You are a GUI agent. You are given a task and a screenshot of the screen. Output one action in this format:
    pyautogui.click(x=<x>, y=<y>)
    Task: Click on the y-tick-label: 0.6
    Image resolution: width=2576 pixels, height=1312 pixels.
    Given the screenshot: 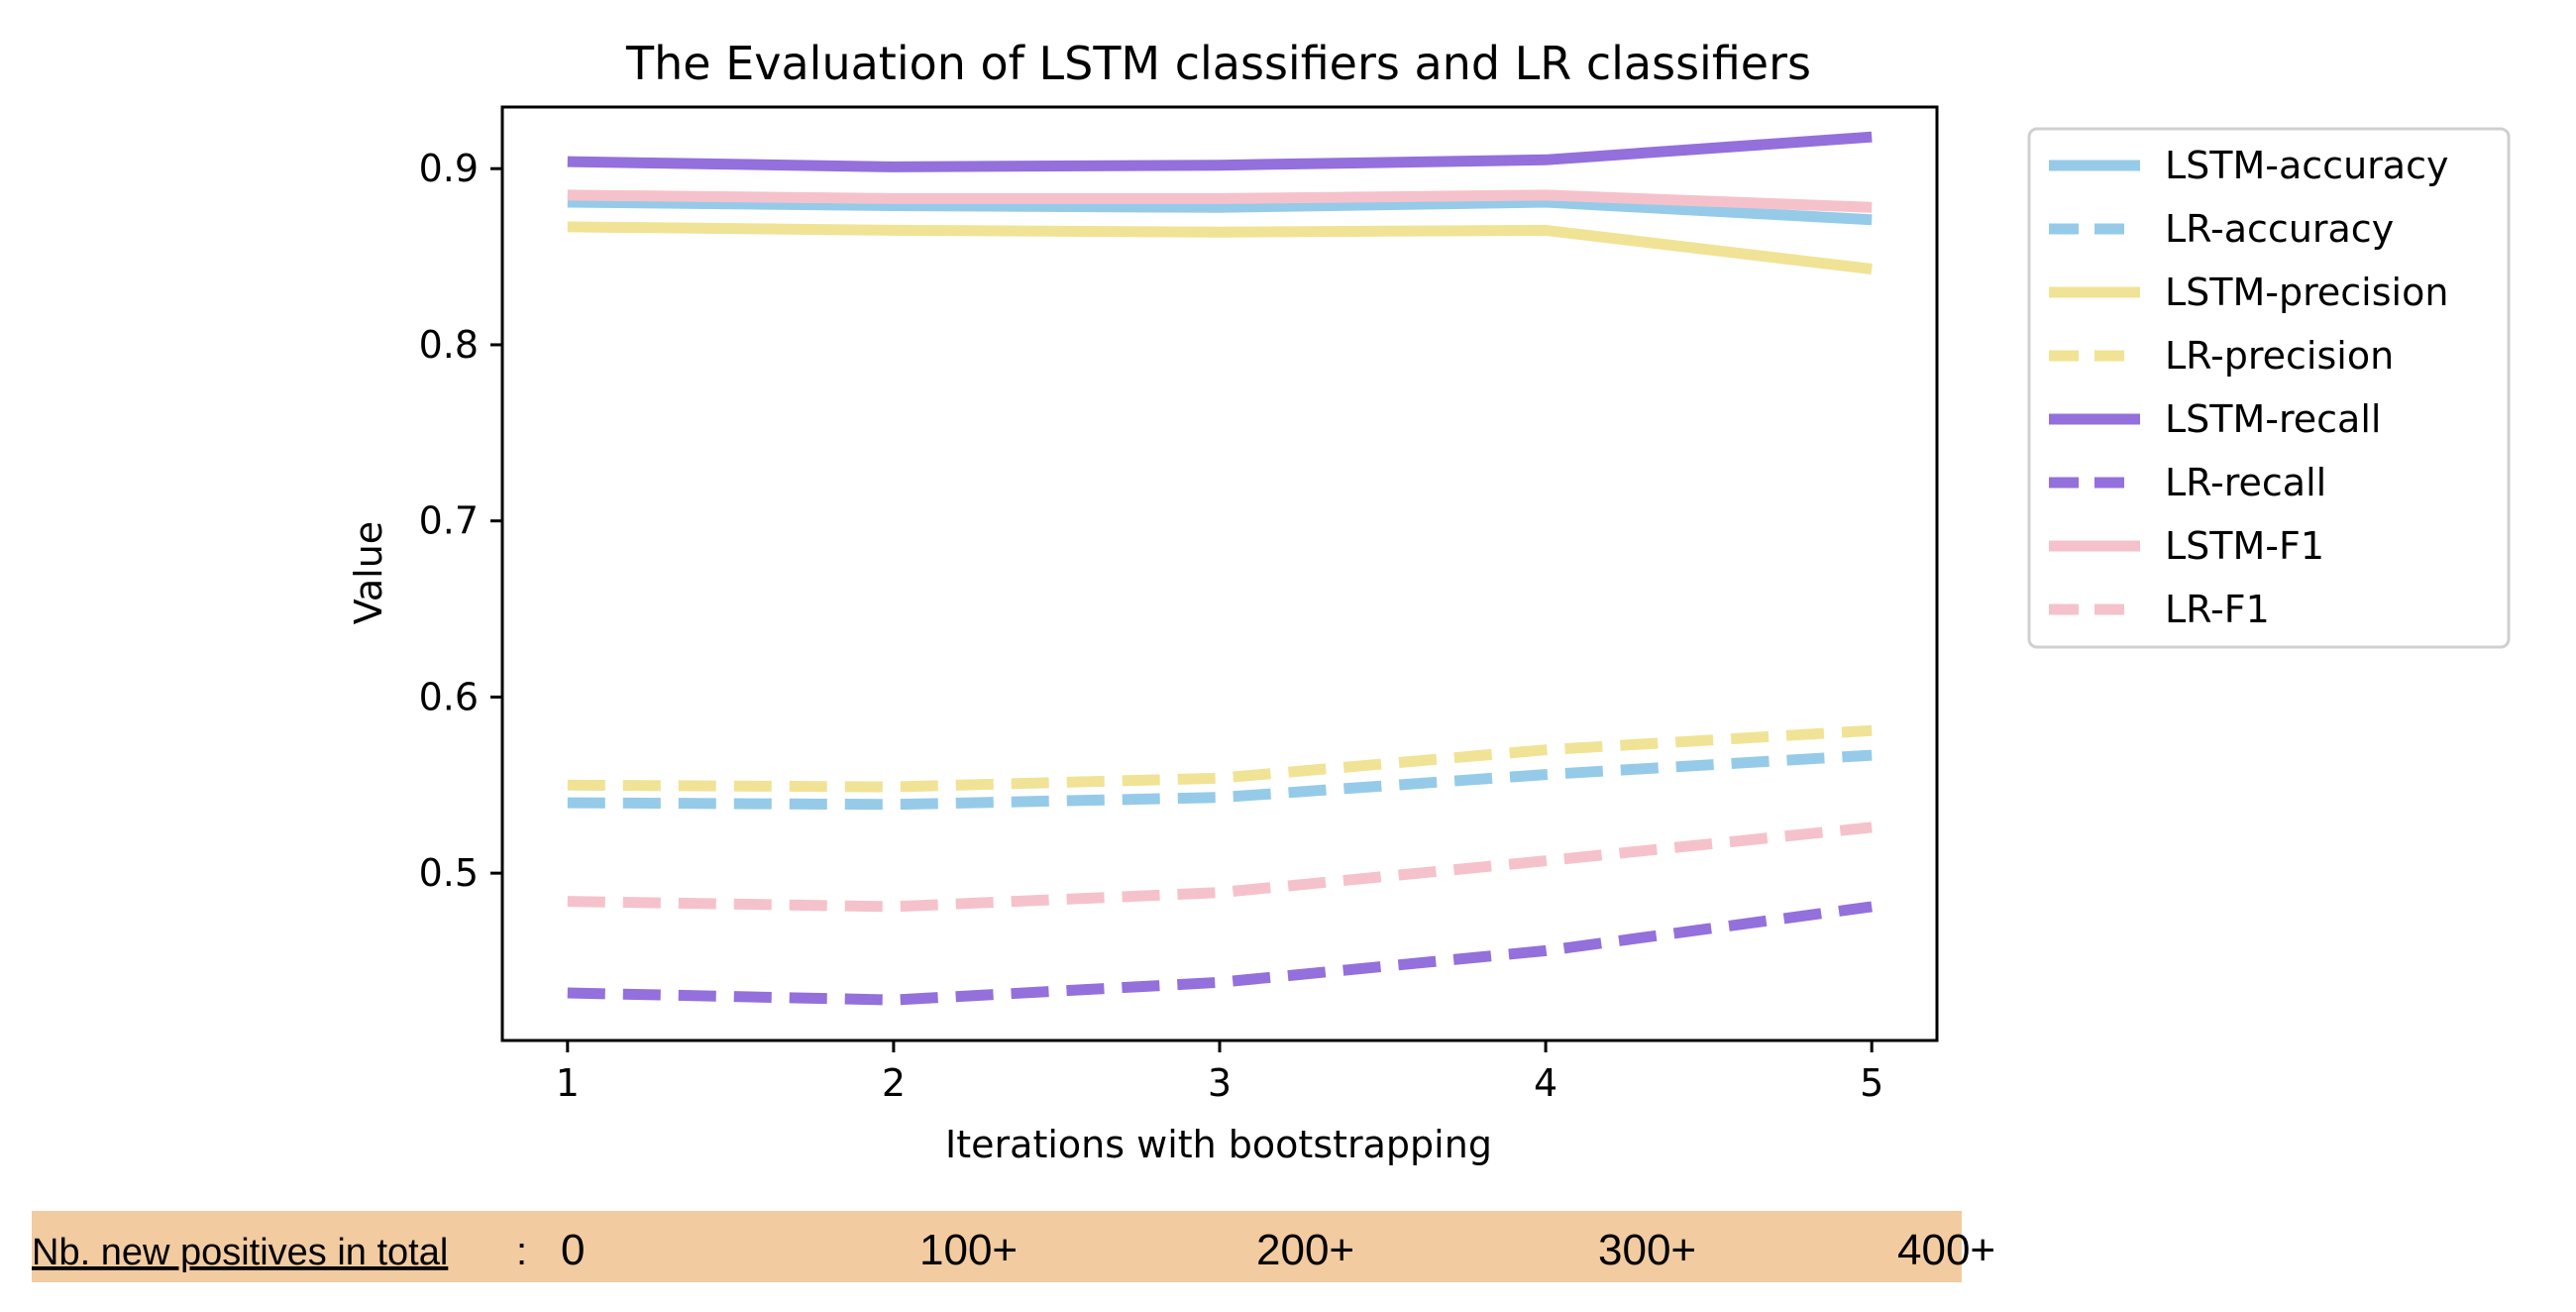 What is the action you would take?
    pyautogui.click(x=449, y=696)
    